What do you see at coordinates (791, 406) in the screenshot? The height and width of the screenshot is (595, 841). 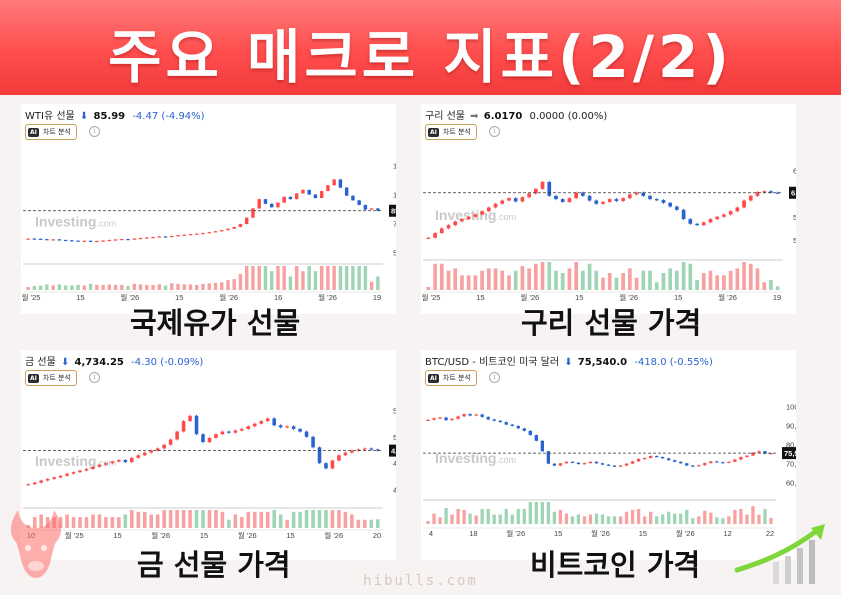 I see `y-tick-label: 100,000` at bounding box center [791, 406].